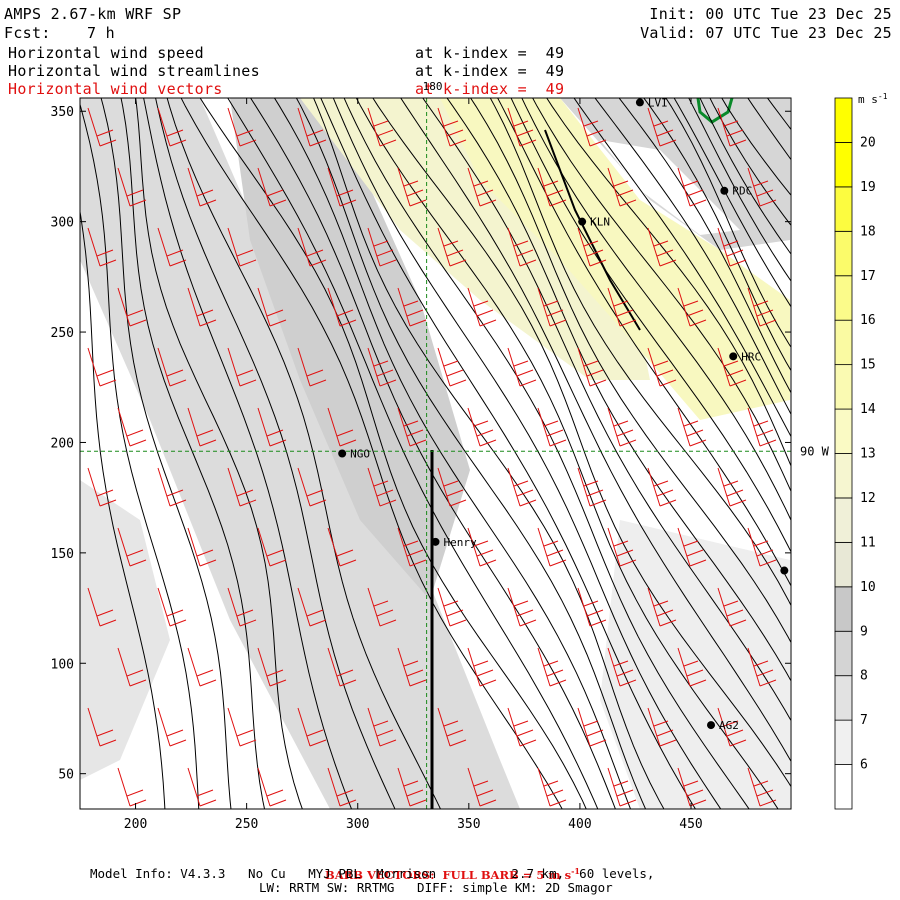 This screenshot has width=900, height=900. I want to click on fcst-value: 7 h, so click(101, 33).